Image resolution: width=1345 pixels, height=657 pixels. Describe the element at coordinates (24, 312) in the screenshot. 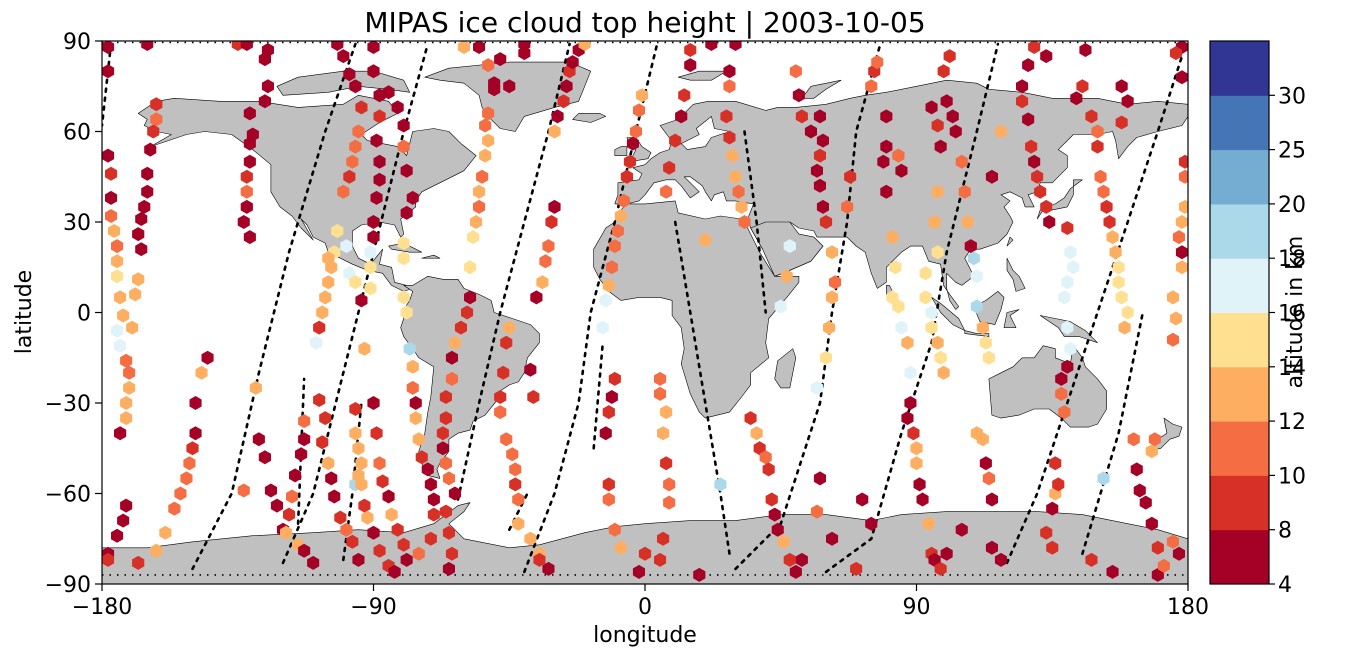

I see `y-axis-label: latitude` at that location.